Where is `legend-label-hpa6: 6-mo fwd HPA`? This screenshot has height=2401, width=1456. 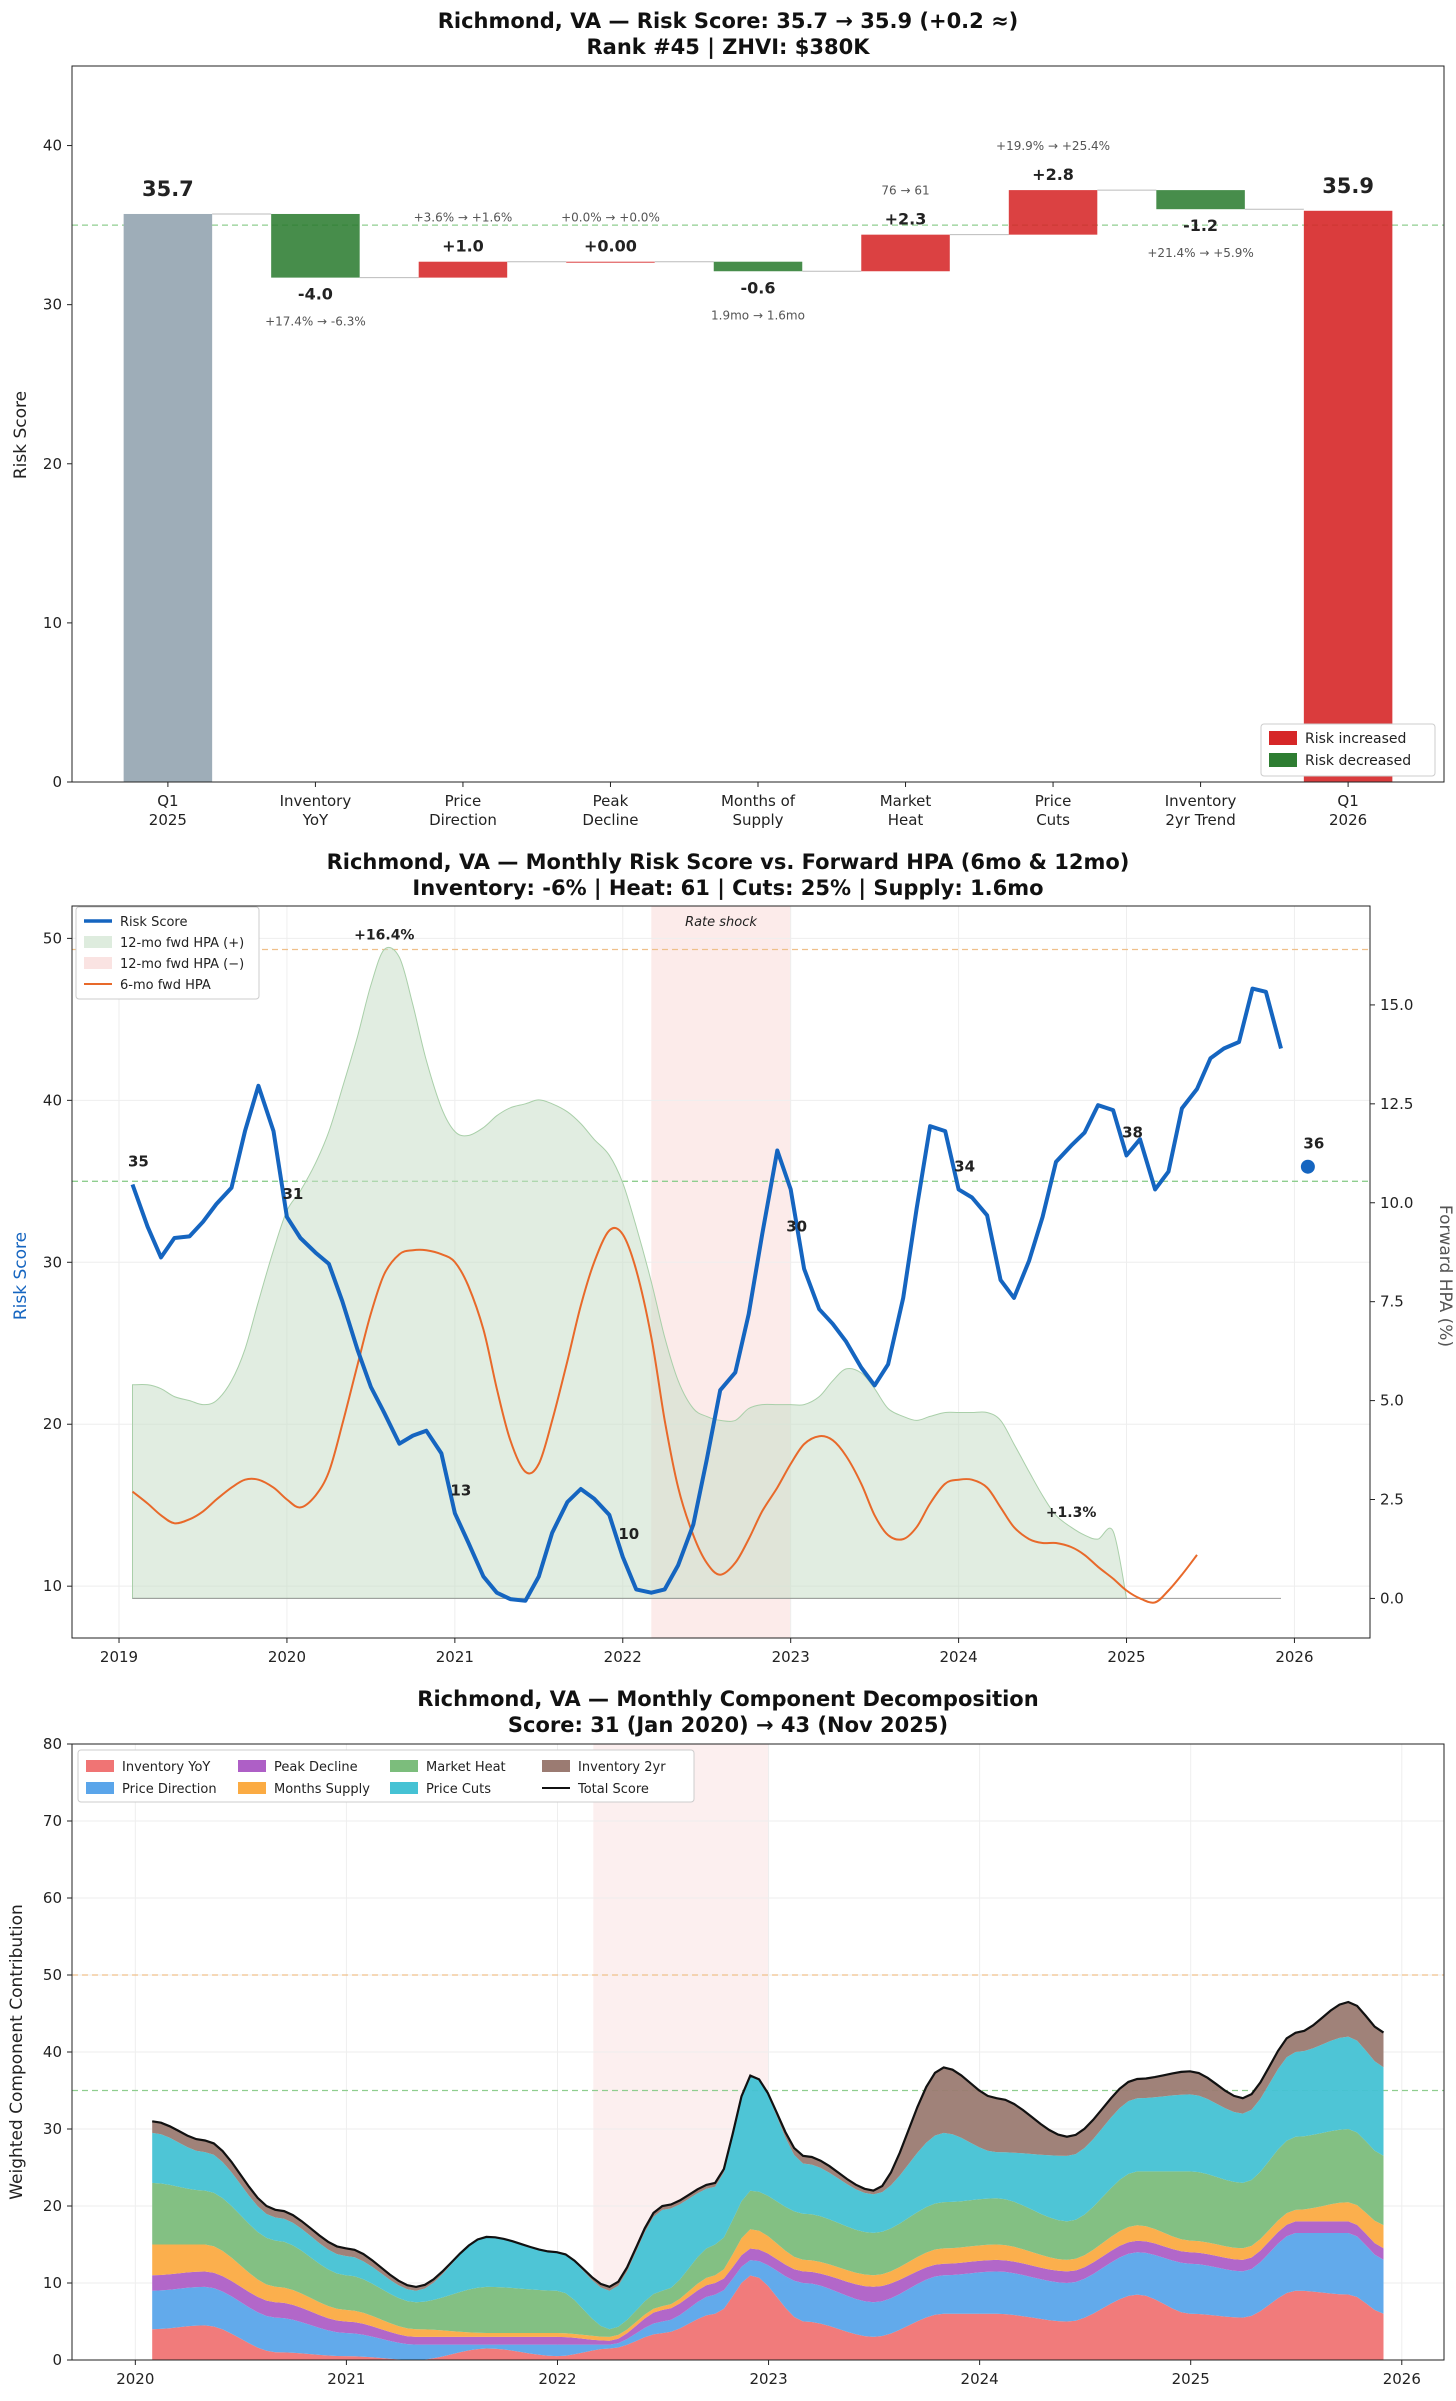 legend-label-hpa6: 6-mo fwd HPA is located at coordinates (165, 985).